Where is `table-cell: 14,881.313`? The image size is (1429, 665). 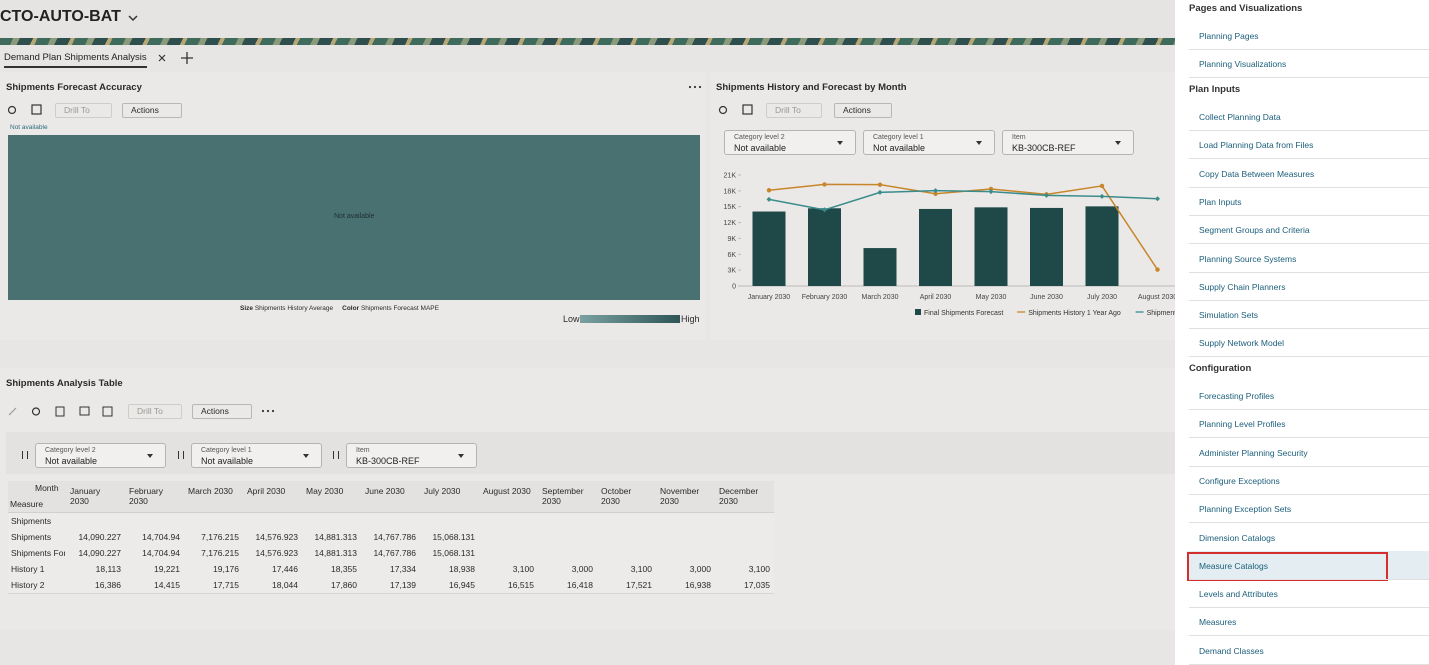 table-cell: 14,881.313 is located at coordinates (335, 537).